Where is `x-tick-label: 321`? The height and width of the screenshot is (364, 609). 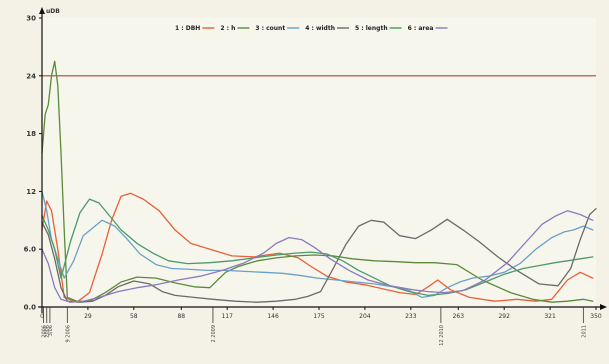 x-tick-label: 321 is located at coordinates (550, 316).